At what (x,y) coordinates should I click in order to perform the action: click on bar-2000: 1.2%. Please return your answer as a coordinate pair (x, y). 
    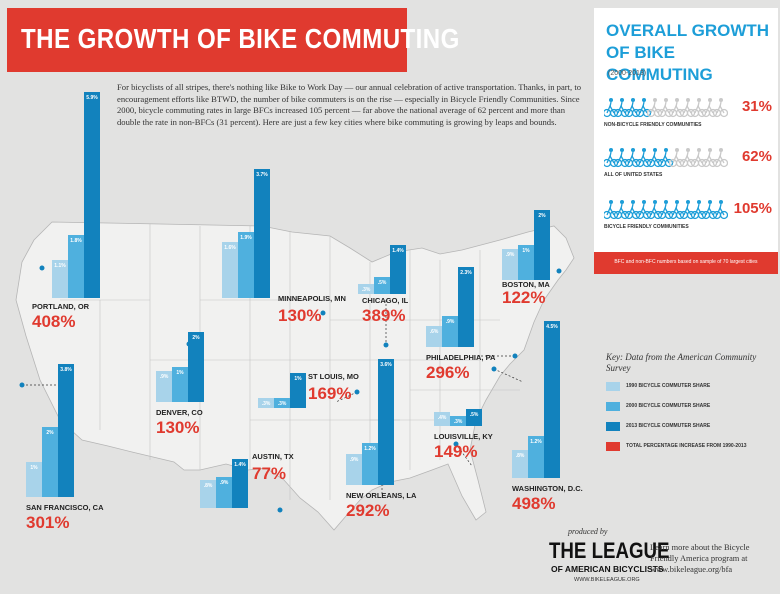
    Looking at the image, I should click on (370, 464).